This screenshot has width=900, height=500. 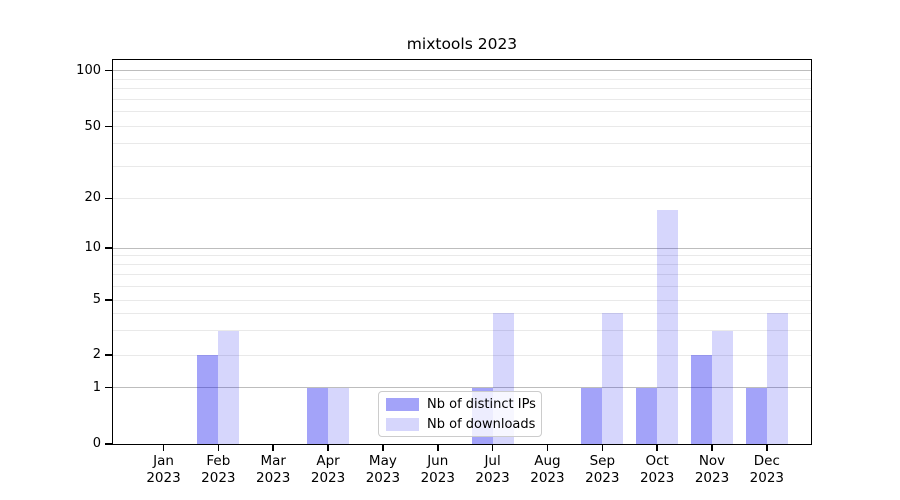 I want to click on y-tick-label: 2, so click(x=96, y=354).